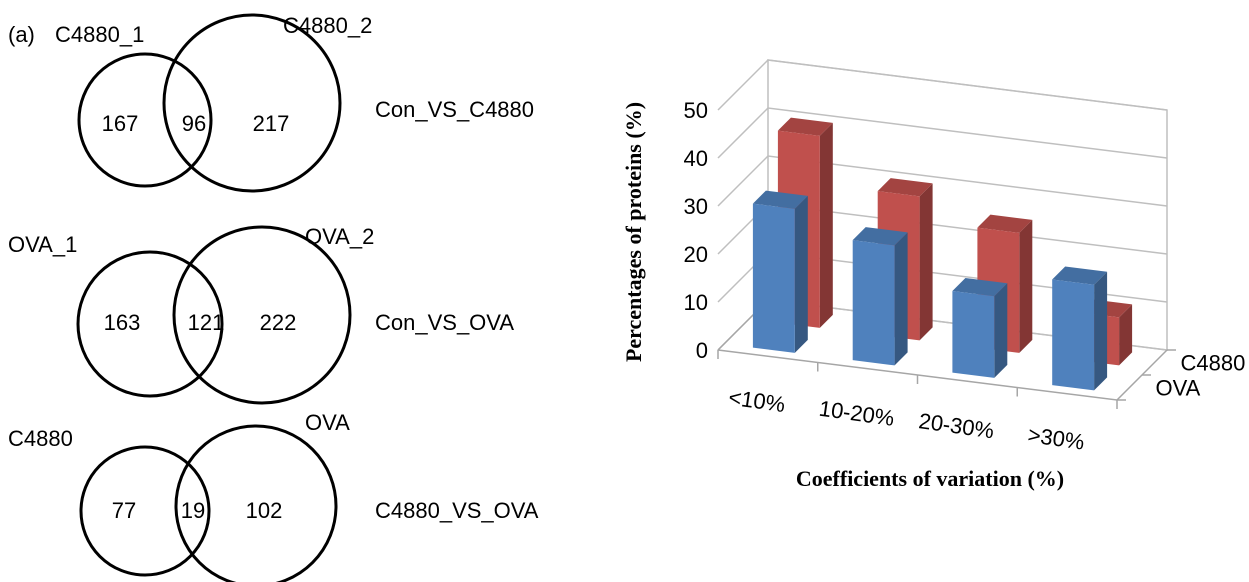 The width and height of the screenshot is (1249, 582). Describe the element at coordinates (454, 109) in the screenshot. I see `venn-1-comparison: Con_VS_C4880` at that location.